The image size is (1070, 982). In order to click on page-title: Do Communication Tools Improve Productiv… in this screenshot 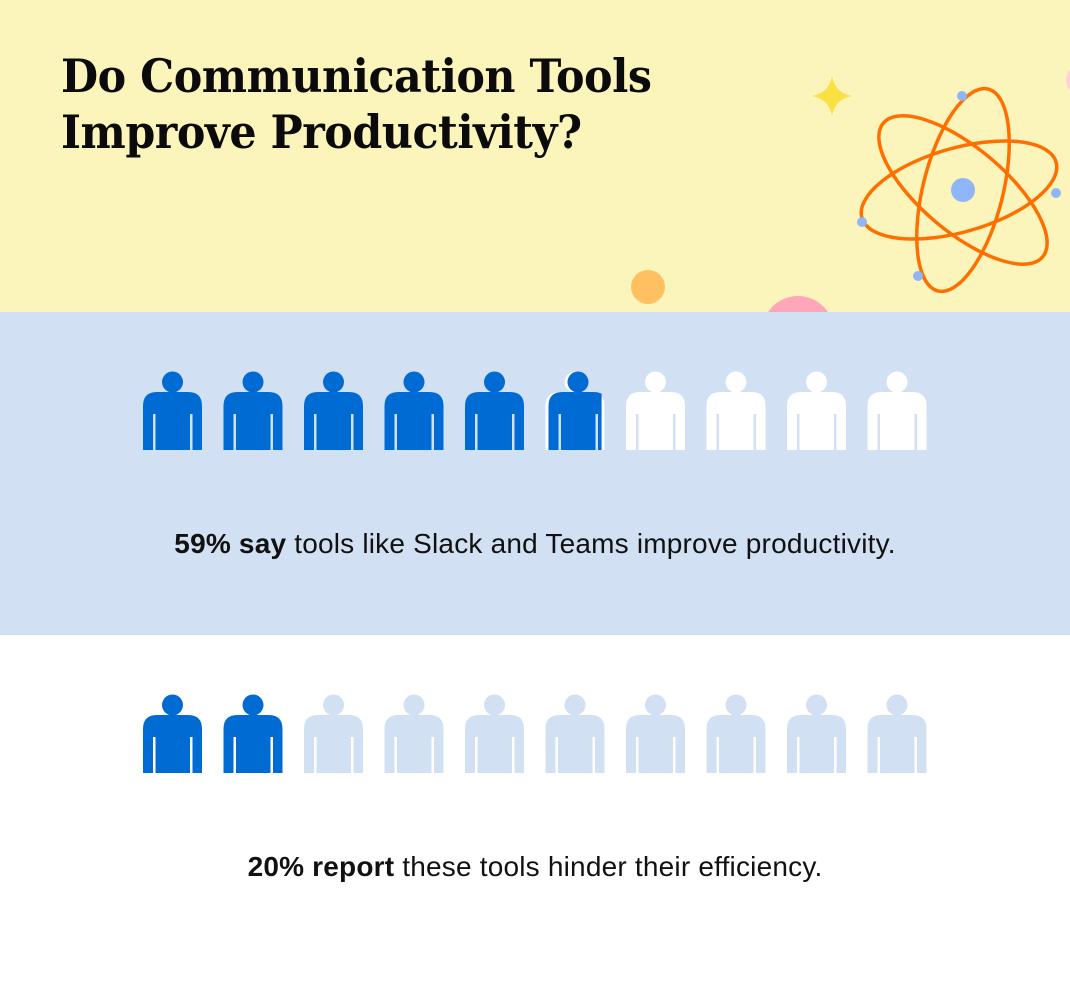, I will do `click(356, 104)`.